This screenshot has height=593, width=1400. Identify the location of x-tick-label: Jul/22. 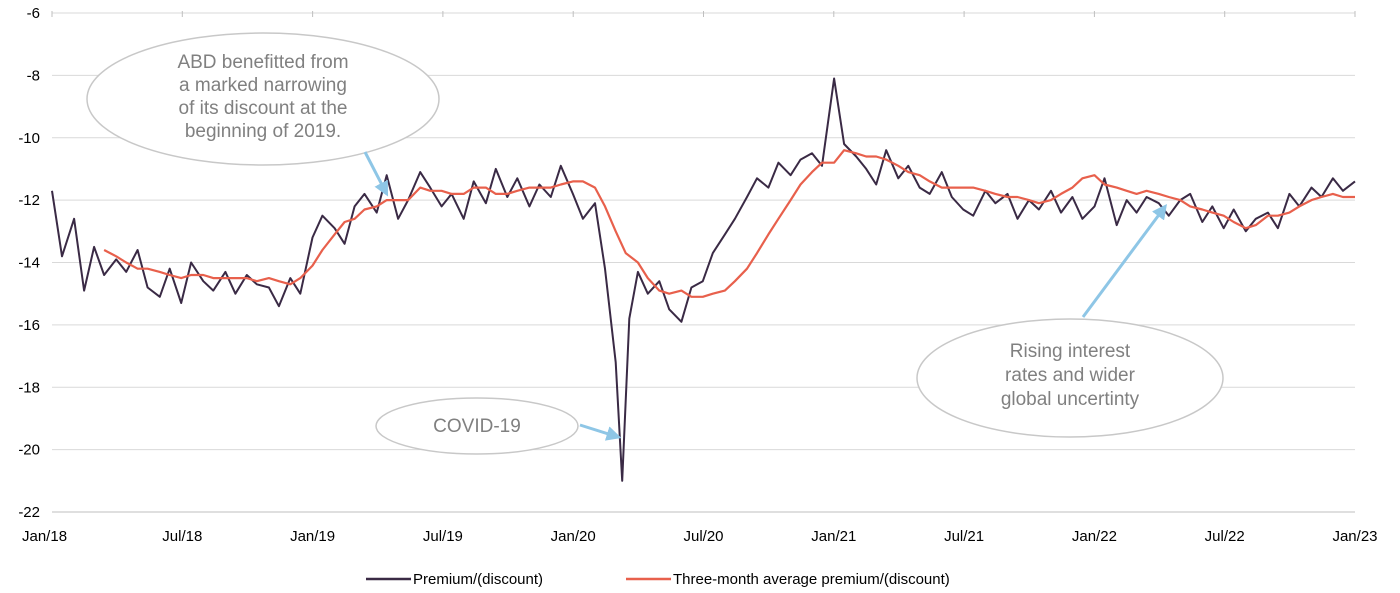
(1225, 536).